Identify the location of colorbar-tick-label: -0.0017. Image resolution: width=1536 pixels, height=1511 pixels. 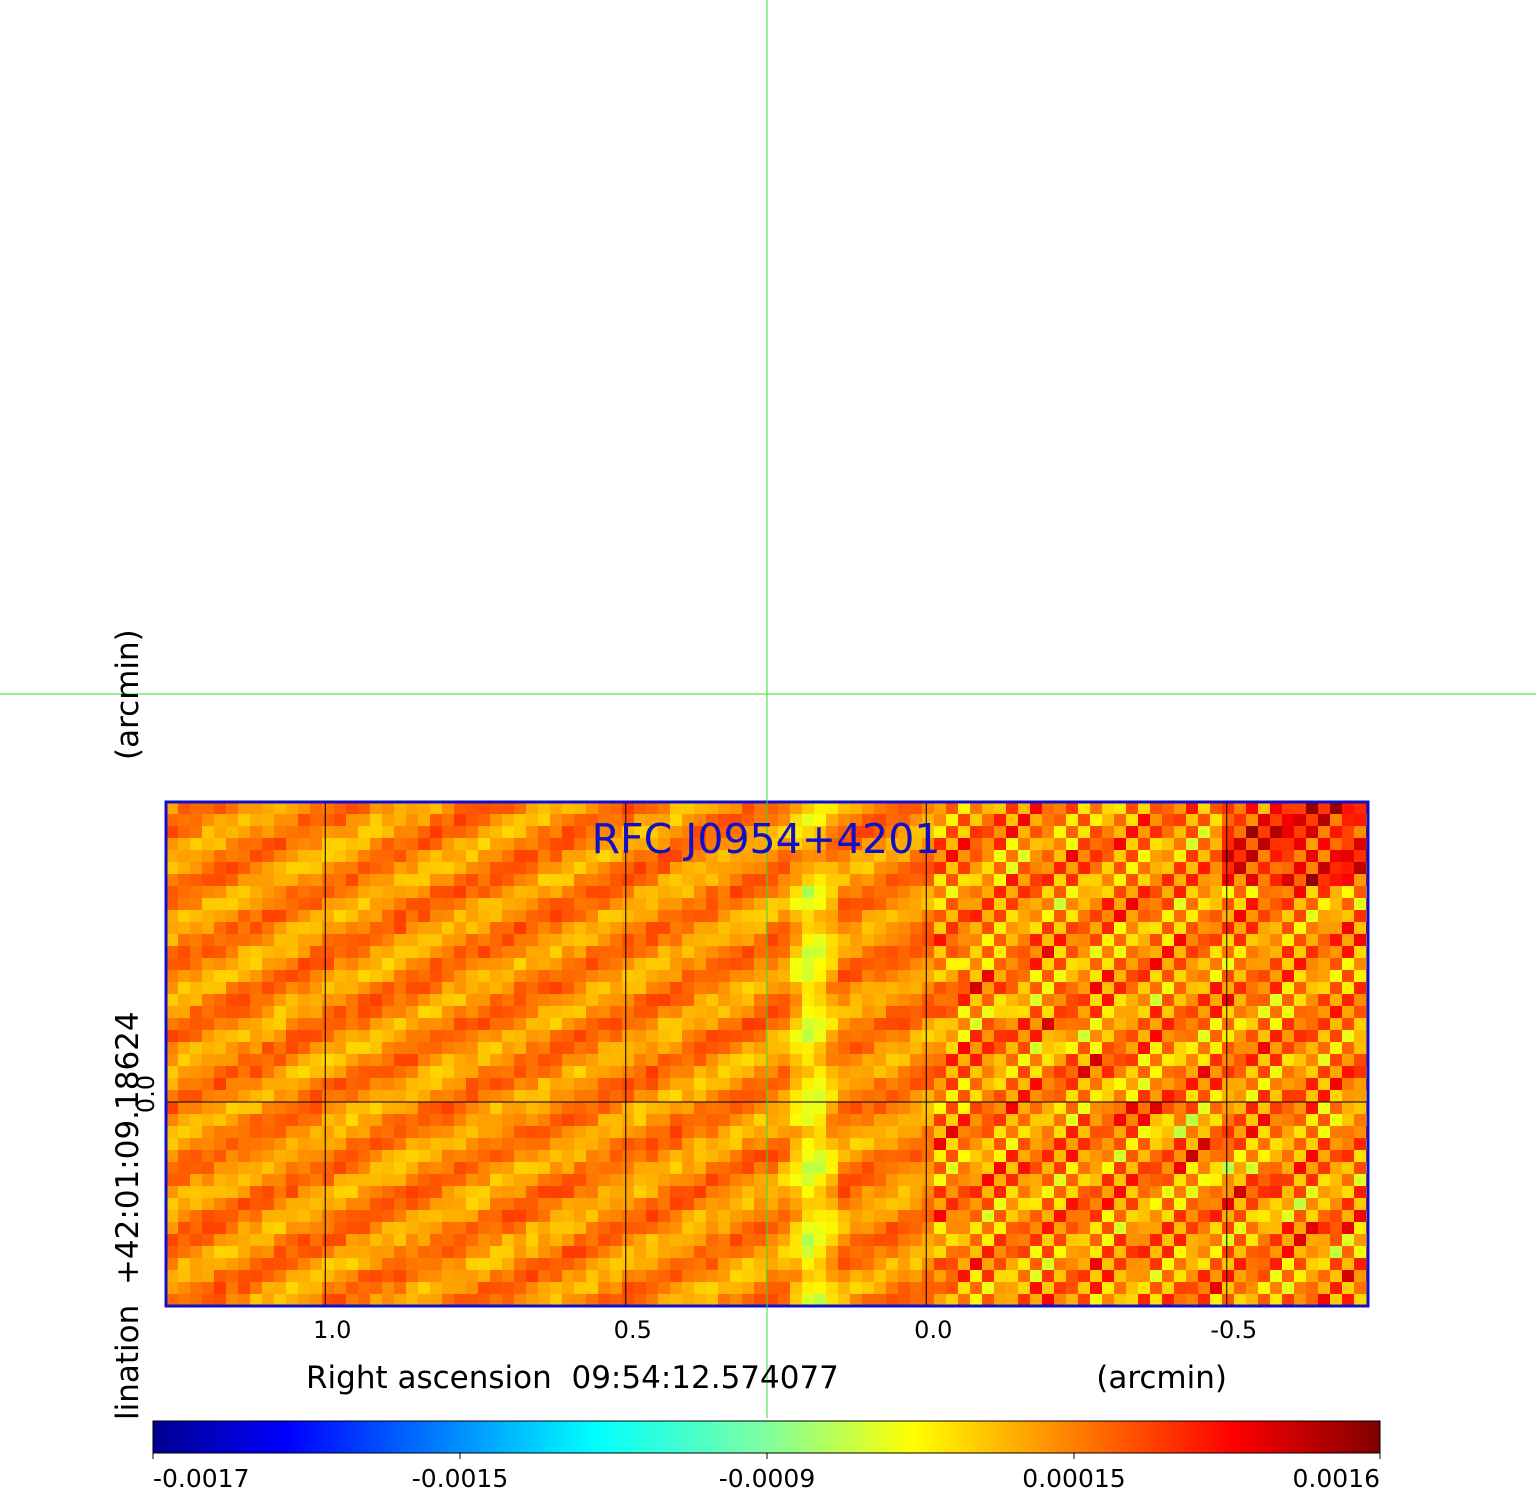
(201, 1478).